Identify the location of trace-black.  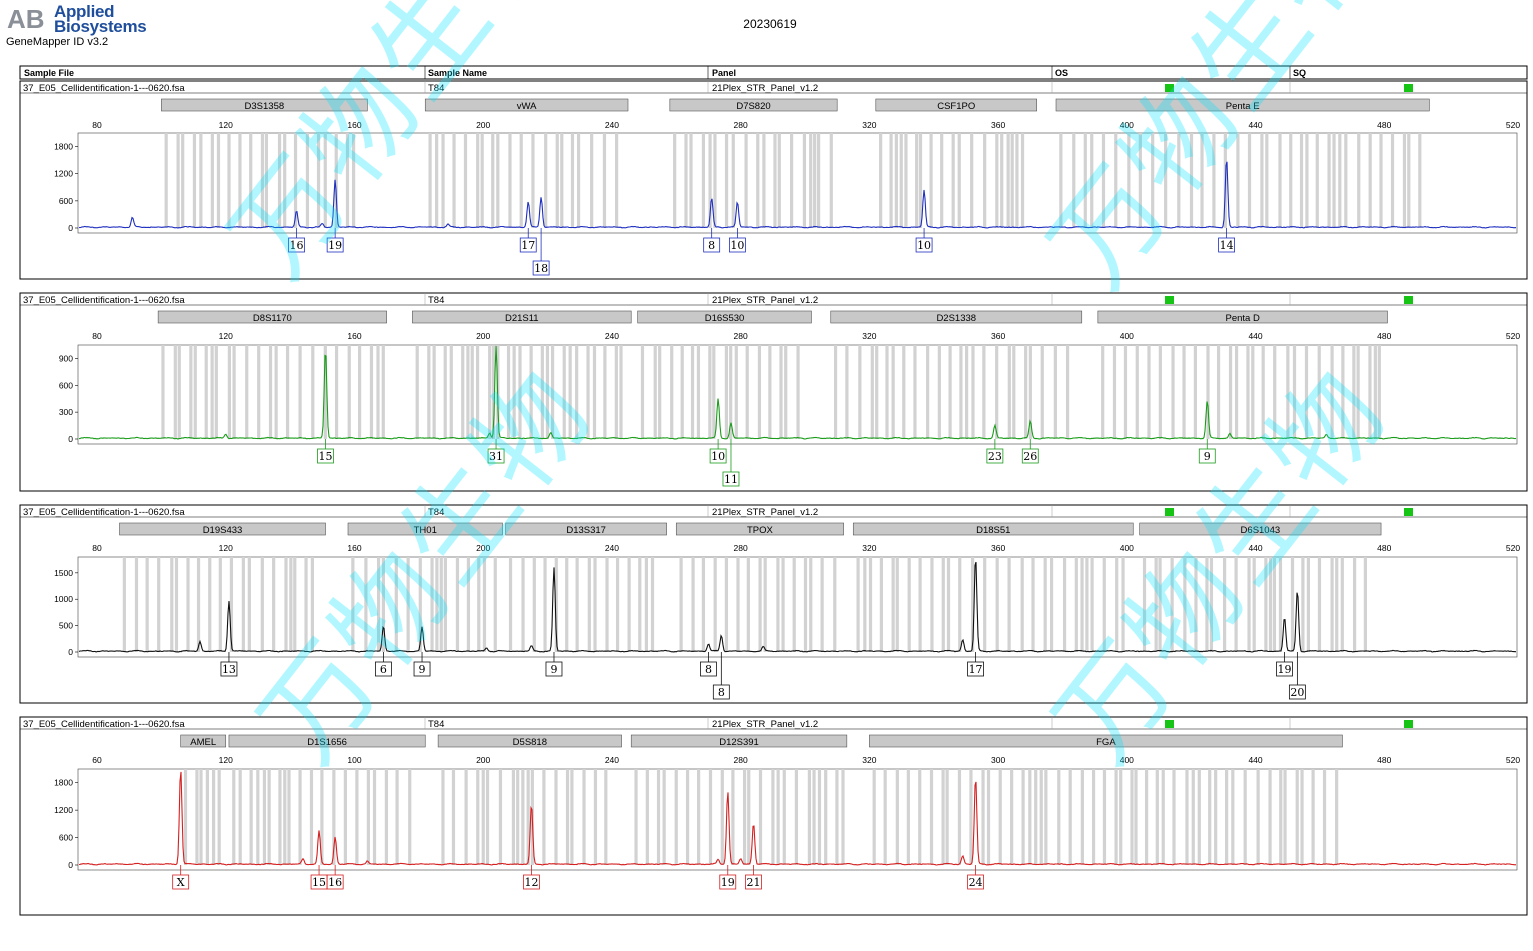
(797, 607).